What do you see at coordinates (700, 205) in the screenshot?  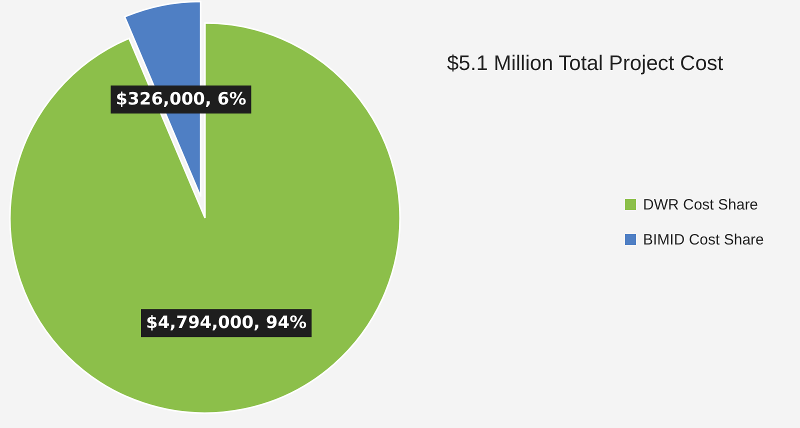 I see `legend-label: DWR Cost Share` at bounding box center [700, 205].